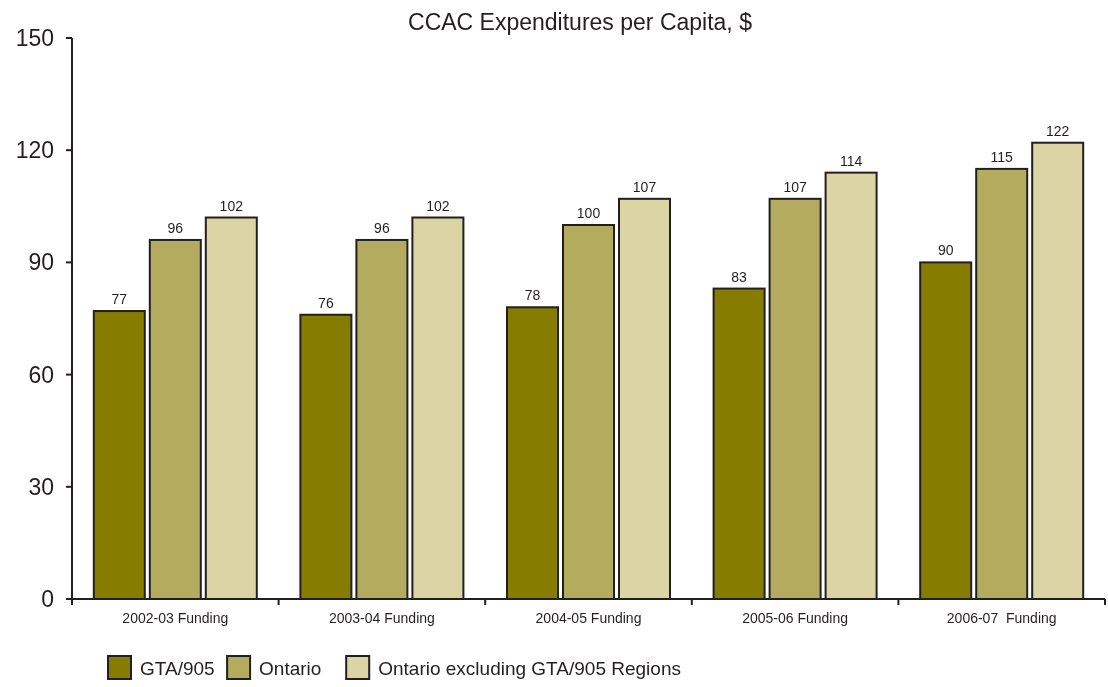 Image resolution: width=1108 pixels, height=687 pixels. Describe the element at coordinates (529, 668) in the screenshot. I see `legend-label: Ontario excluding GTA/905 Regions` at that location.